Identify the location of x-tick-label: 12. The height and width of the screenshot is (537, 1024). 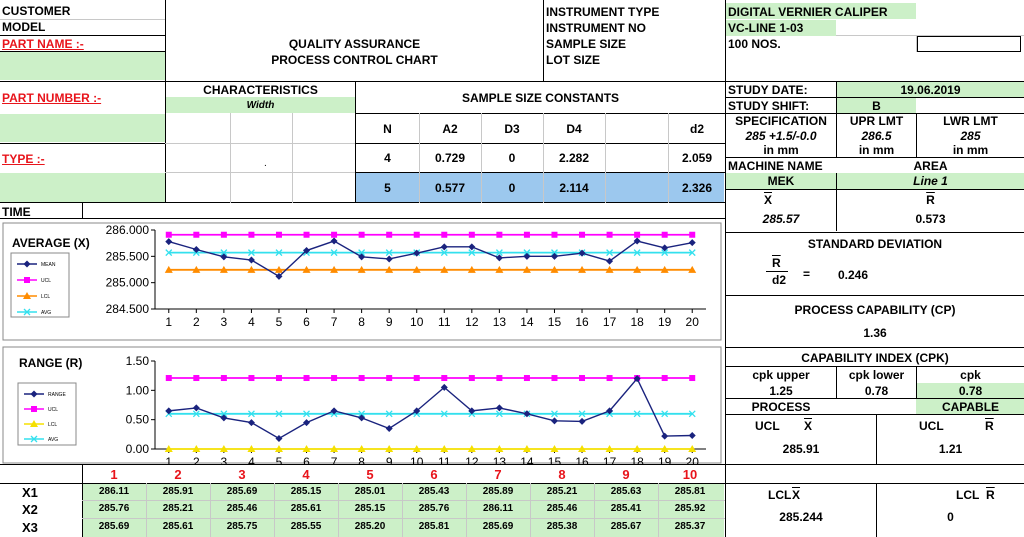
(472, 460).